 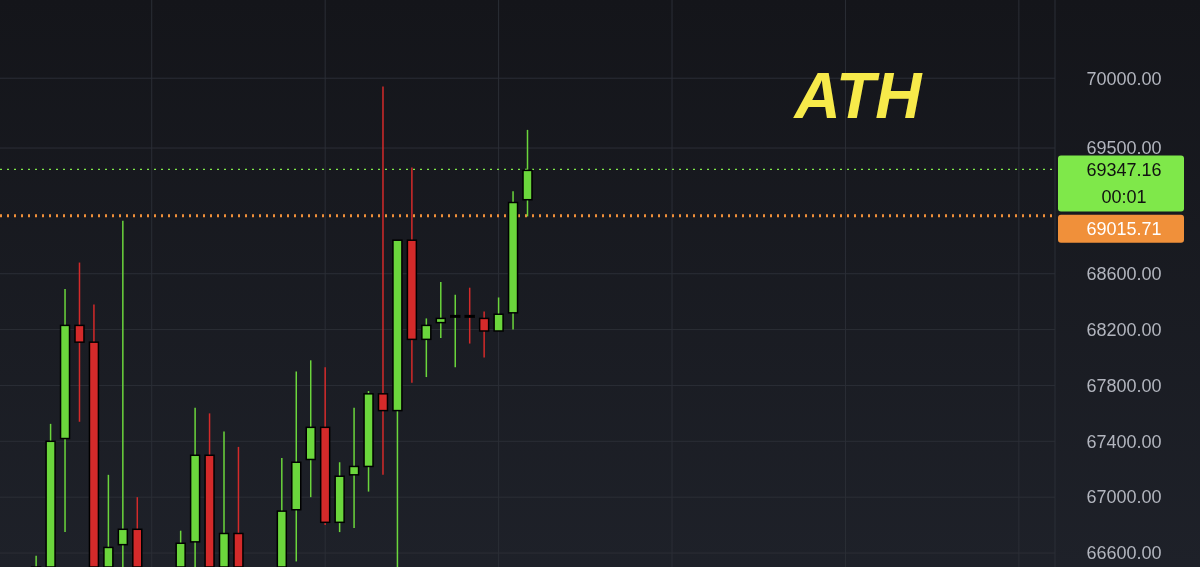 I want to click on y-tick-label: 67000.00, so click(x=1124, y=497).